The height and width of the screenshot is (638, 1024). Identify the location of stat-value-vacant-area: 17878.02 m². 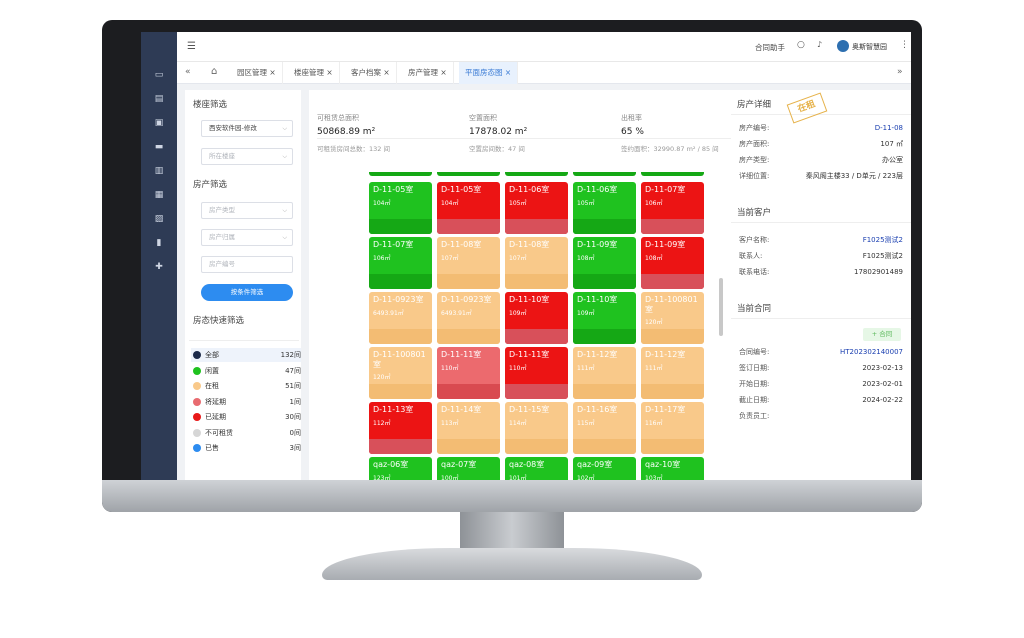
(498, 132).